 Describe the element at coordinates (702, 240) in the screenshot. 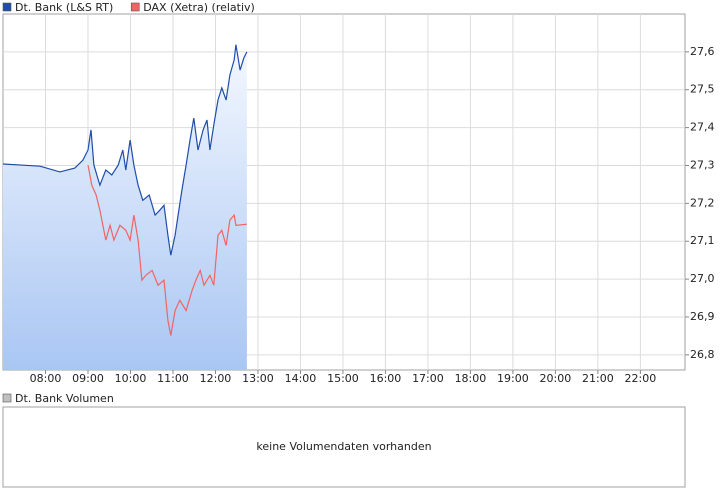

I see `y-tick-label: 27,1` at that location.